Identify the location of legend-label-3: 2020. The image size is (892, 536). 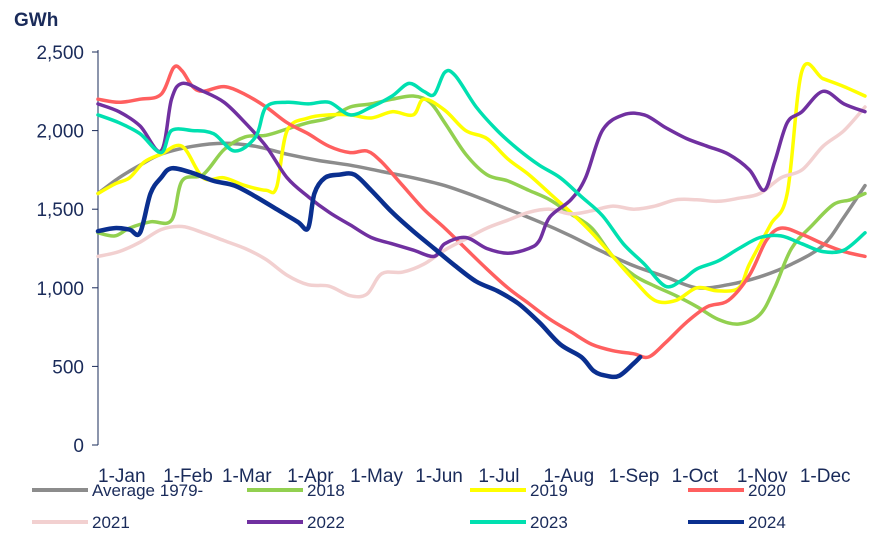
(767, 490).